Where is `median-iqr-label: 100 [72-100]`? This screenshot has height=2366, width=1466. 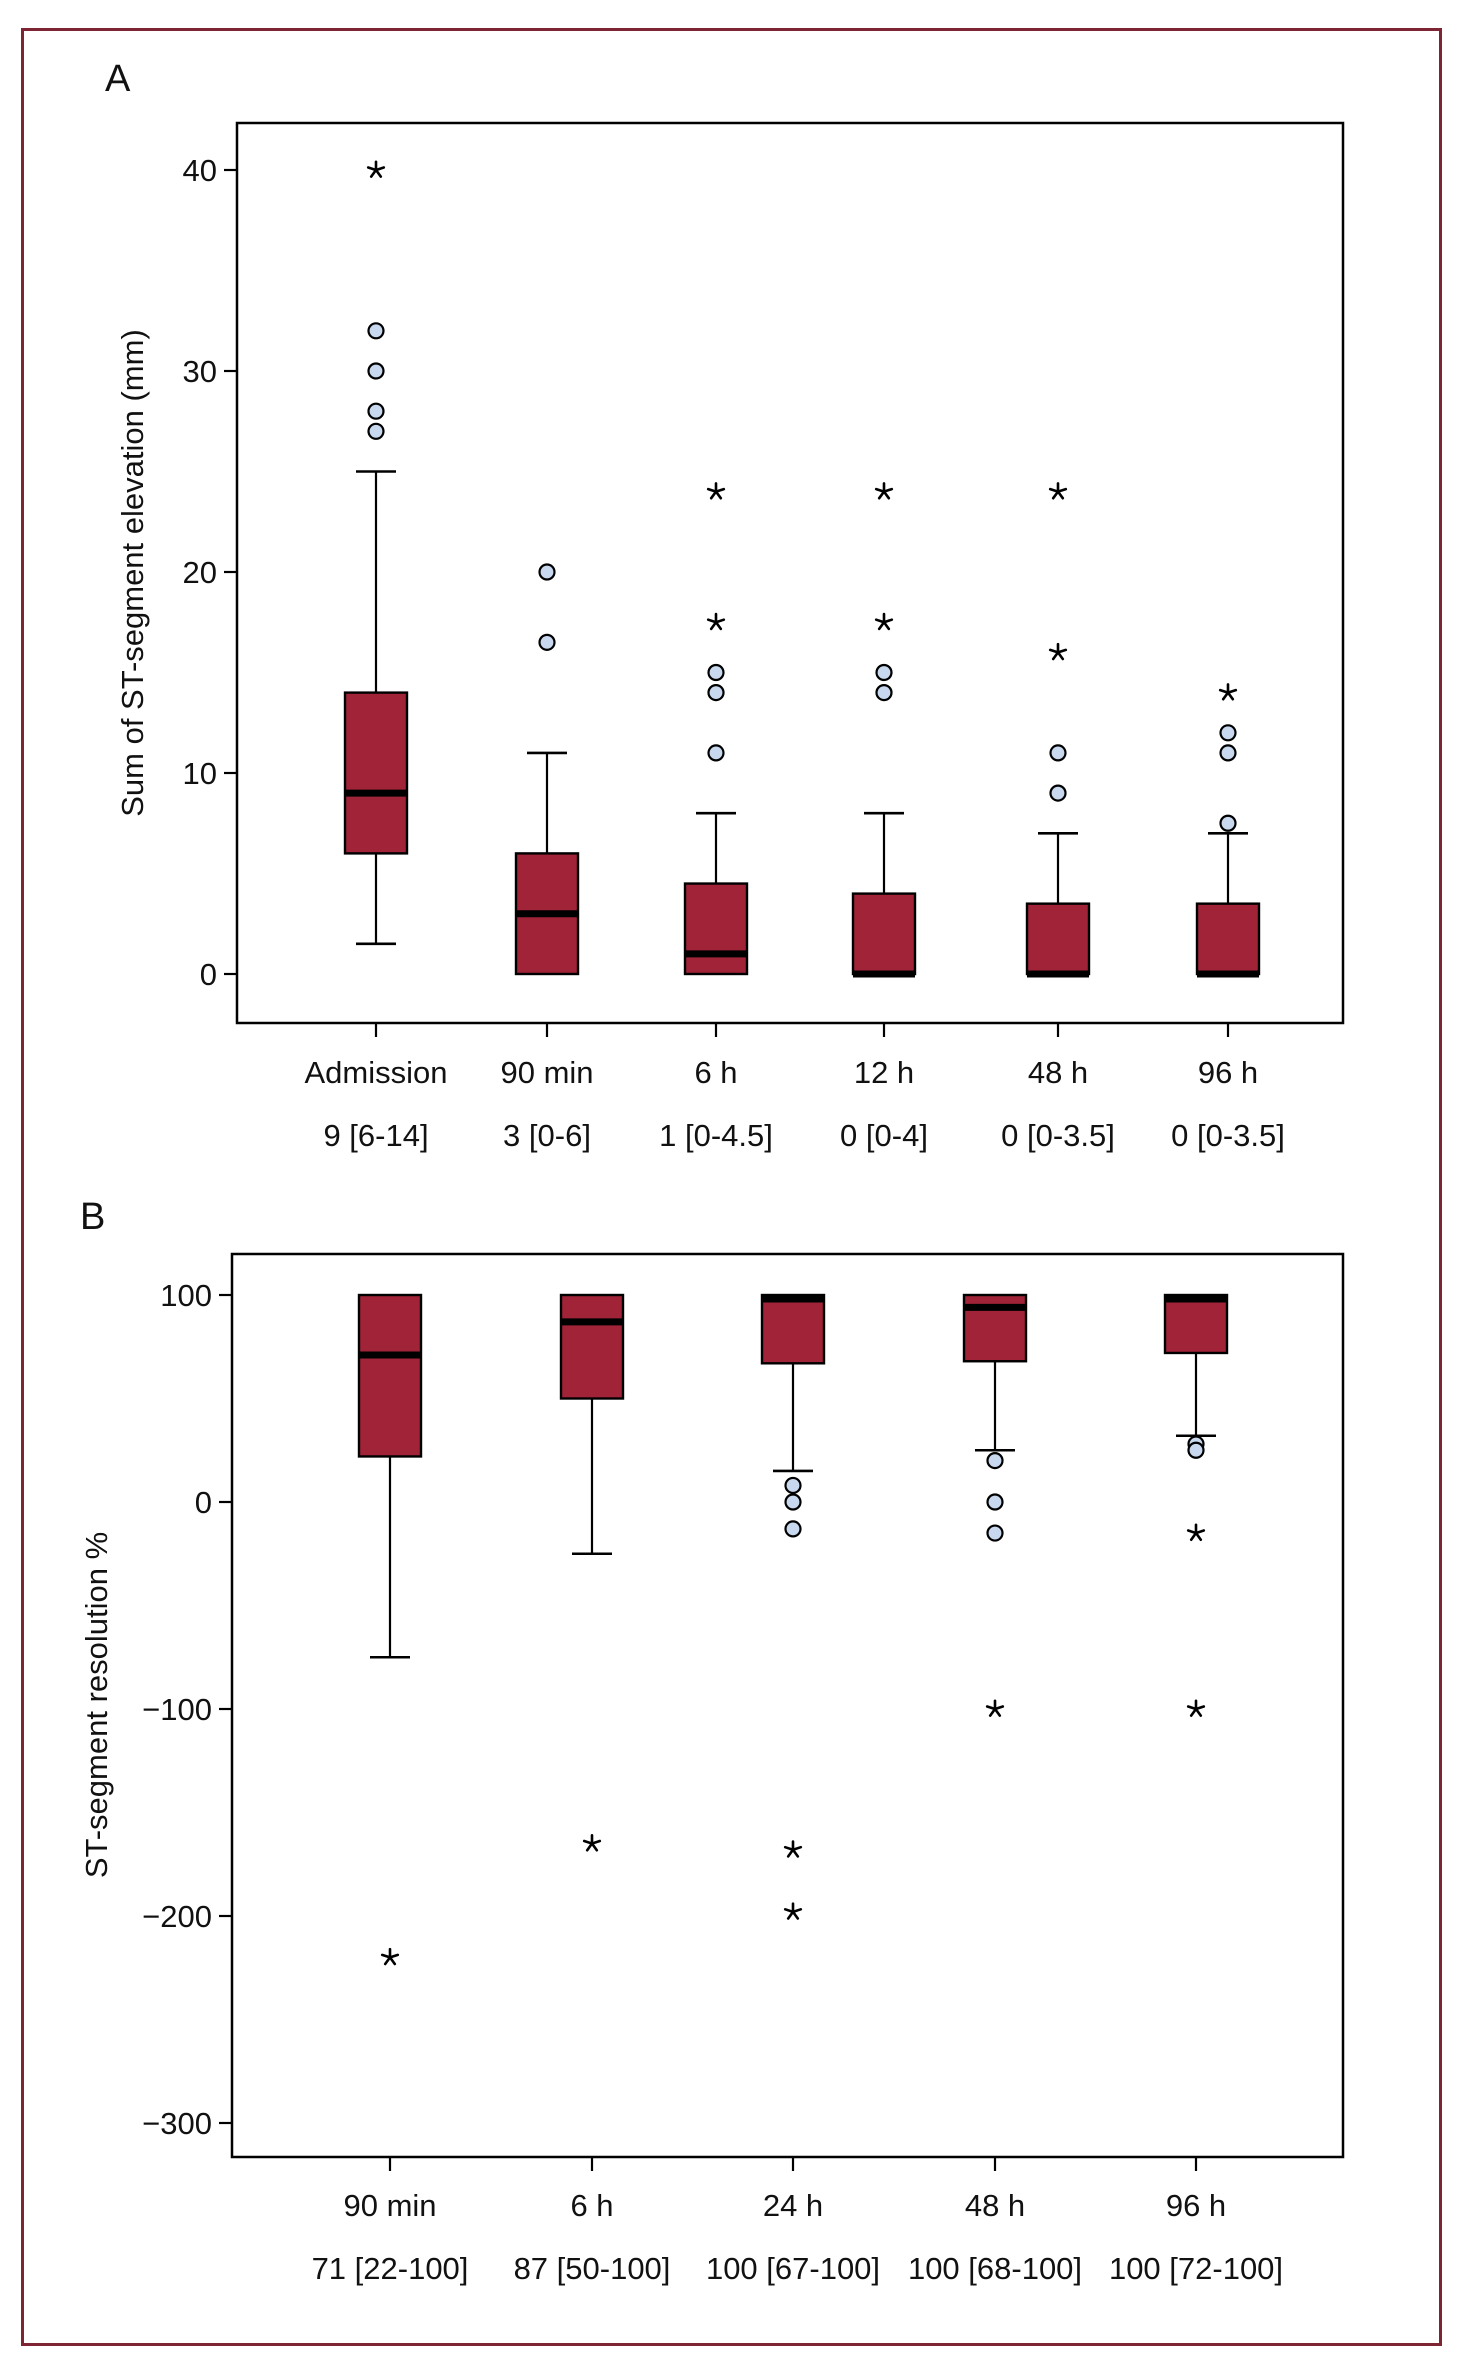
median-iqr-label: 100 [72-100] is located at coordinates (1196, 2268).